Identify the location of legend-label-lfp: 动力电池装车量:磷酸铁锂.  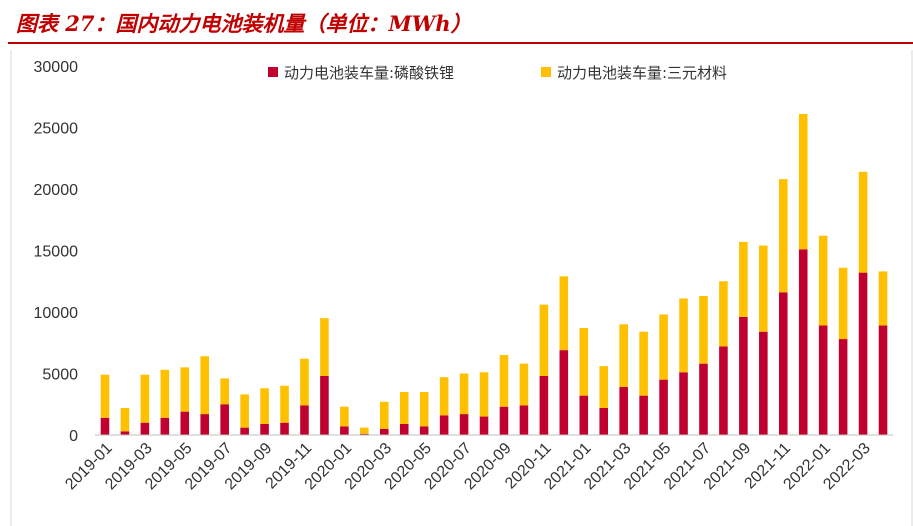
(369, 73).